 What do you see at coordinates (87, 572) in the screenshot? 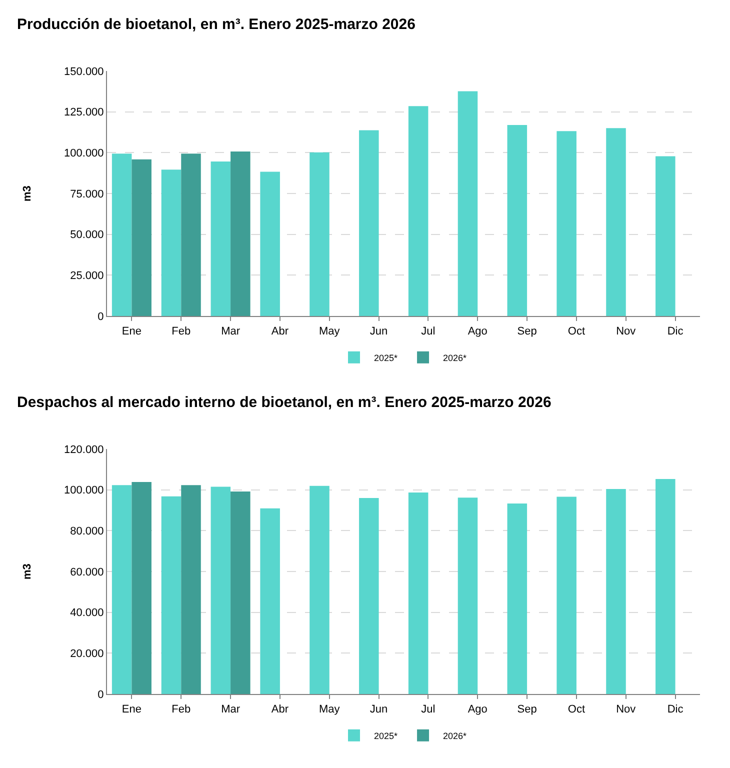
I see `y-tick-label: 60.000` at bounding box center [87, 572].